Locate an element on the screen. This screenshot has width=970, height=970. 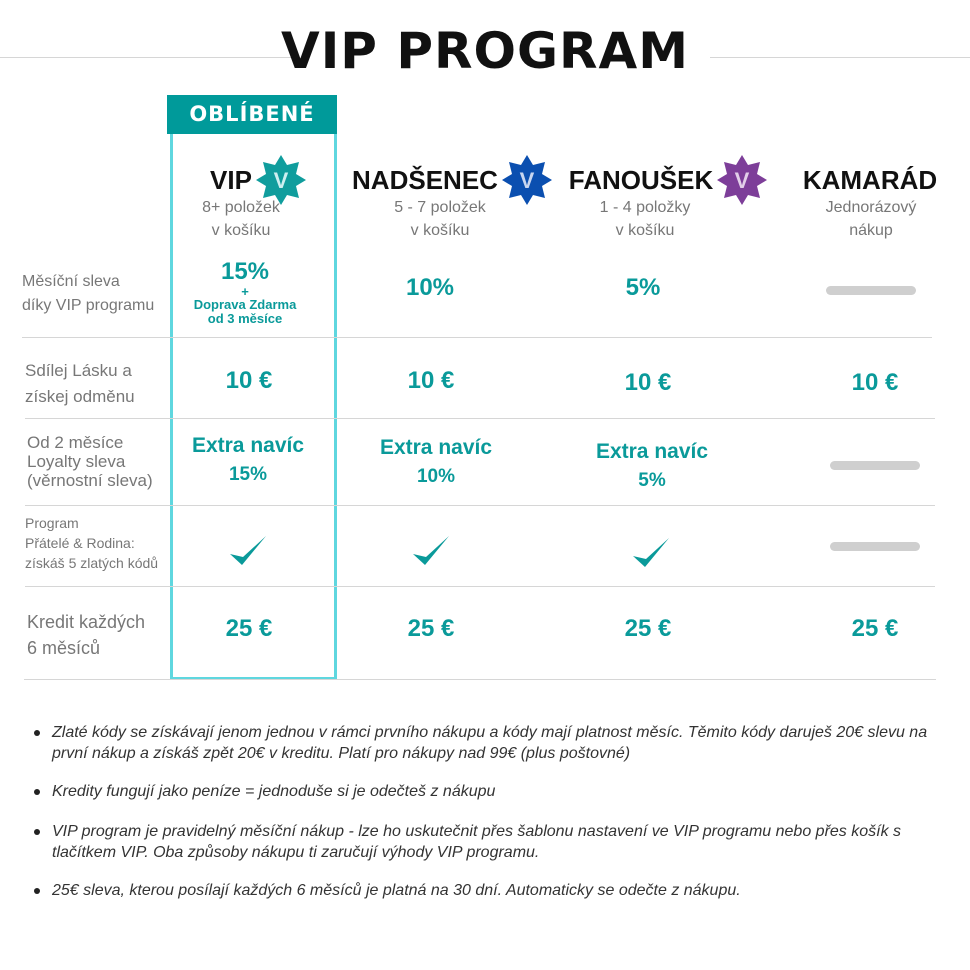
tier-fanousek: FANOUŠEK V is located at coordinates (668, 180).